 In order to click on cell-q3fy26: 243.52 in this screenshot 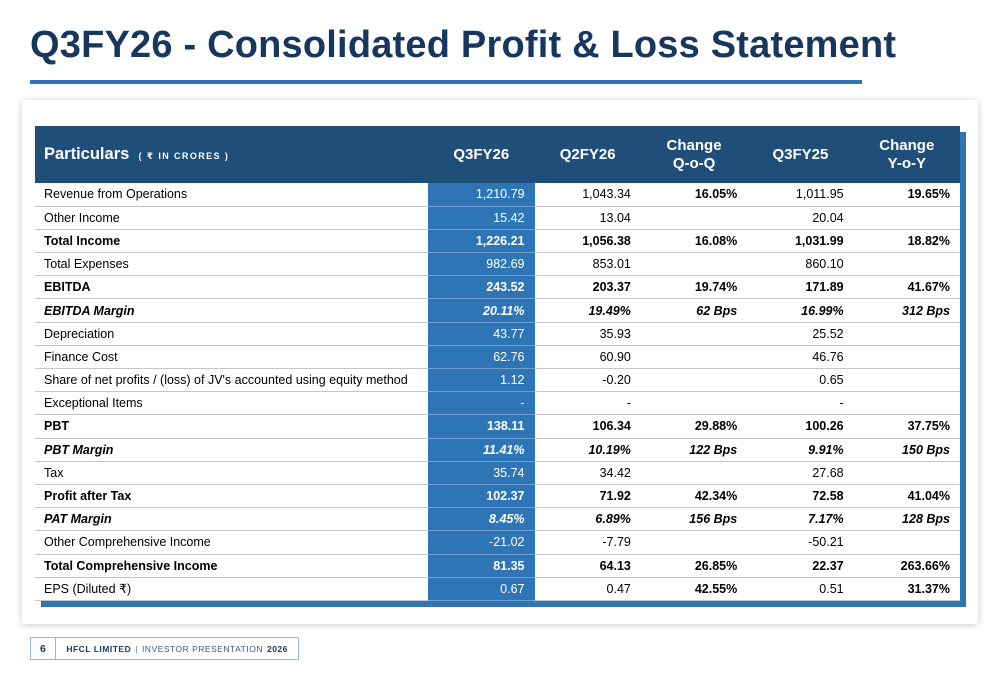, I will do `click(481, 287)`.